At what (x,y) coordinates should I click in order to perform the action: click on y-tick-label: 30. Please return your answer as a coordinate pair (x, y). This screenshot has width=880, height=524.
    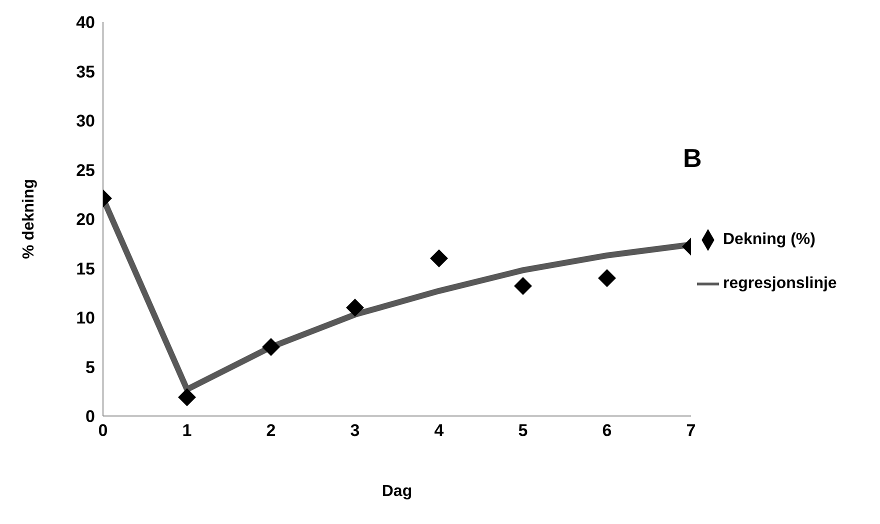
    Looking at the image, I should click on (85, 121).